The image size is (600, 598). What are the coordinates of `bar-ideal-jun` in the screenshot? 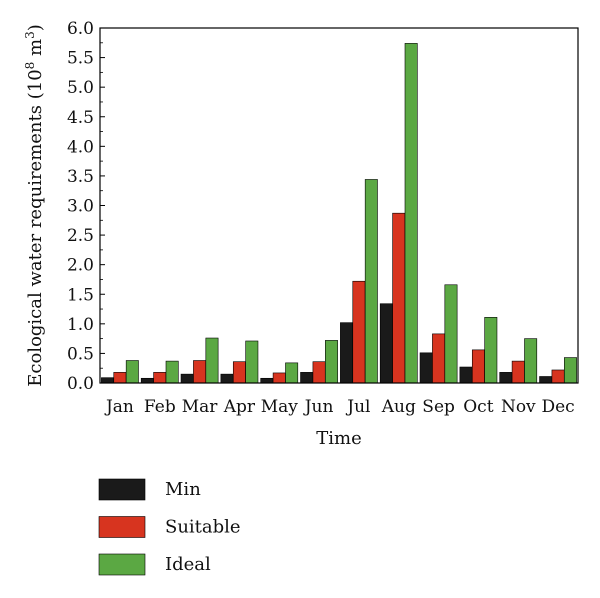 It's located at (331, 362).